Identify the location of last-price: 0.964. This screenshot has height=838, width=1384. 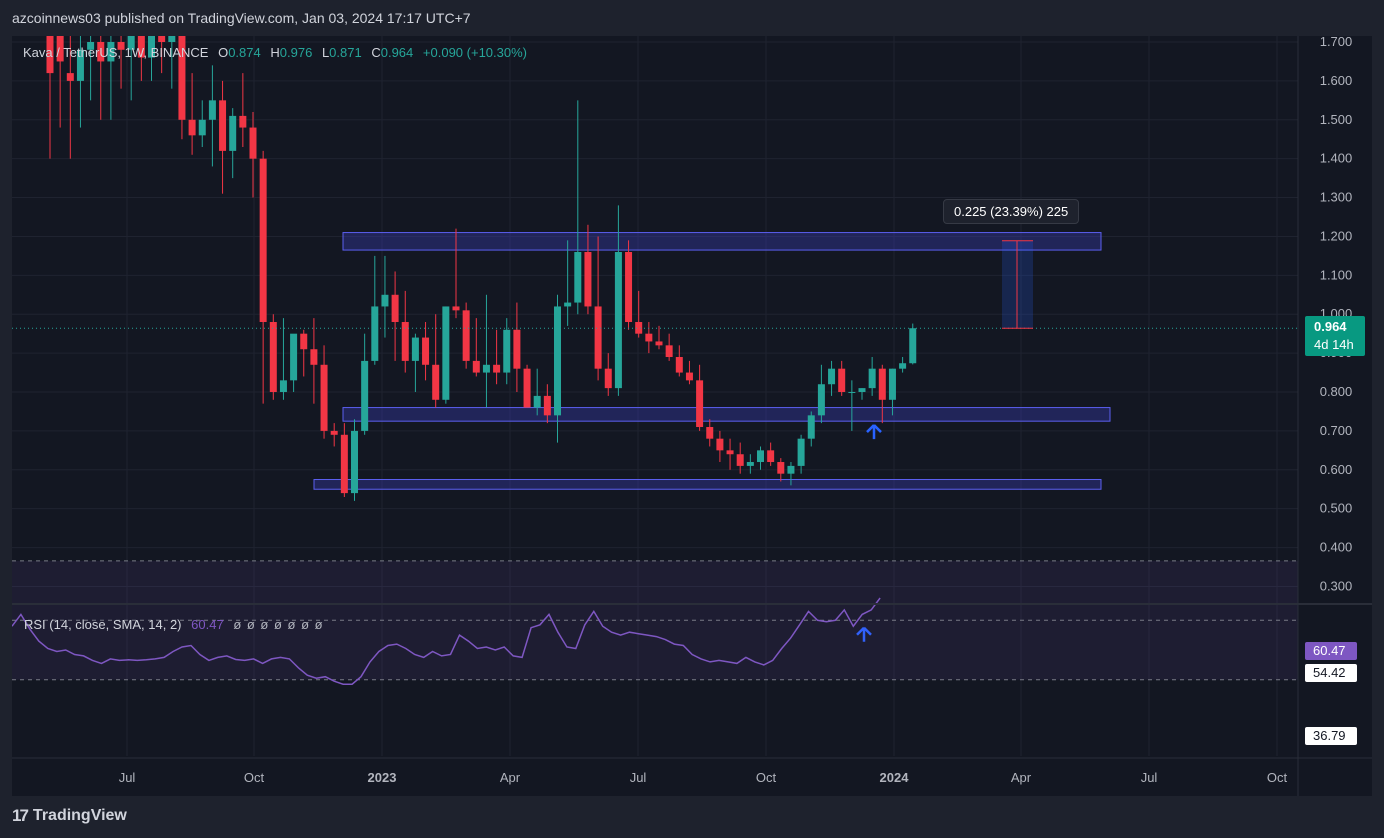
(1330, 326).